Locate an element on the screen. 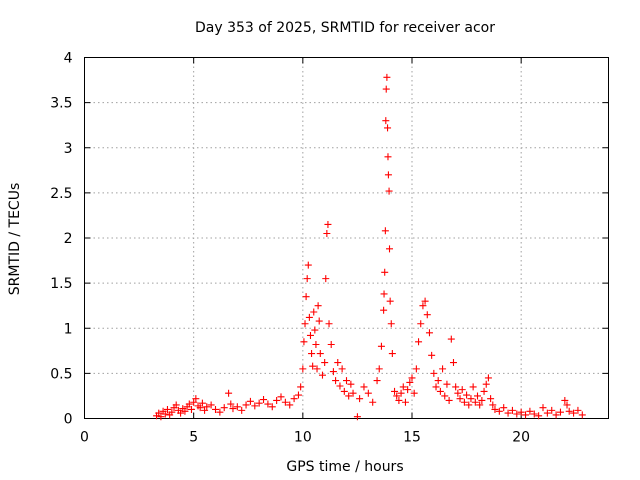 The width and height of the screenshot is (640, 480). x-tick-label: 20 is located at coordinates (521, 438).